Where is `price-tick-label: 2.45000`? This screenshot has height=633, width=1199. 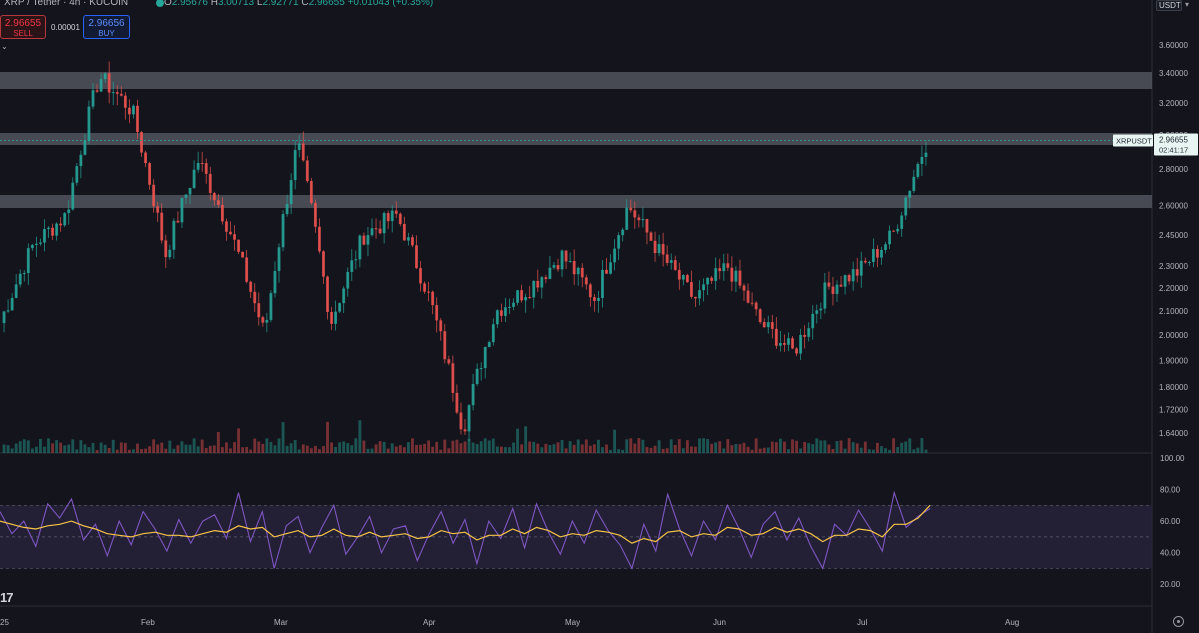 price-tick-label: 2.45000 is located at coordinates (1173, 235).